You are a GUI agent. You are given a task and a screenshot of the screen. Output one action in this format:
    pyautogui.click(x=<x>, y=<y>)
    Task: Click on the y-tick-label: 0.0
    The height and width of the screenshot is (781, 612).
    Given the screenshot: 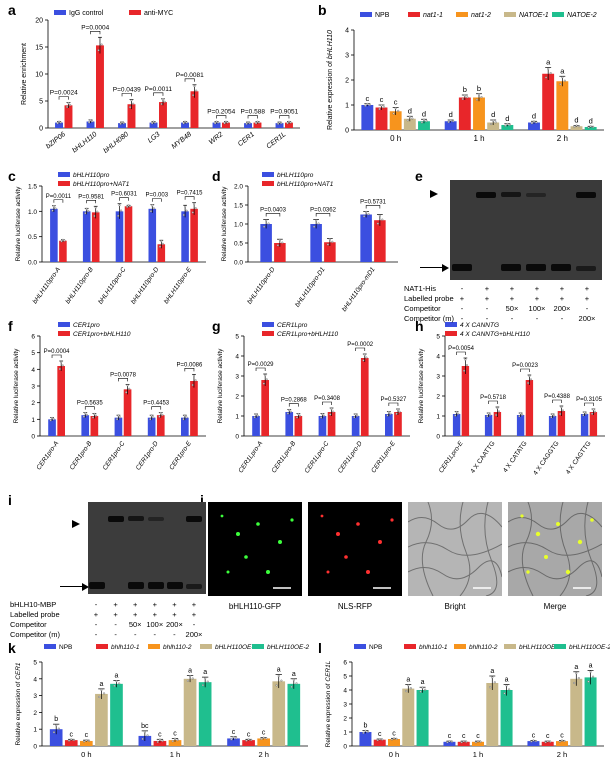 What is the action you would take?
    pyautogui.click(x=238, y=263)
    